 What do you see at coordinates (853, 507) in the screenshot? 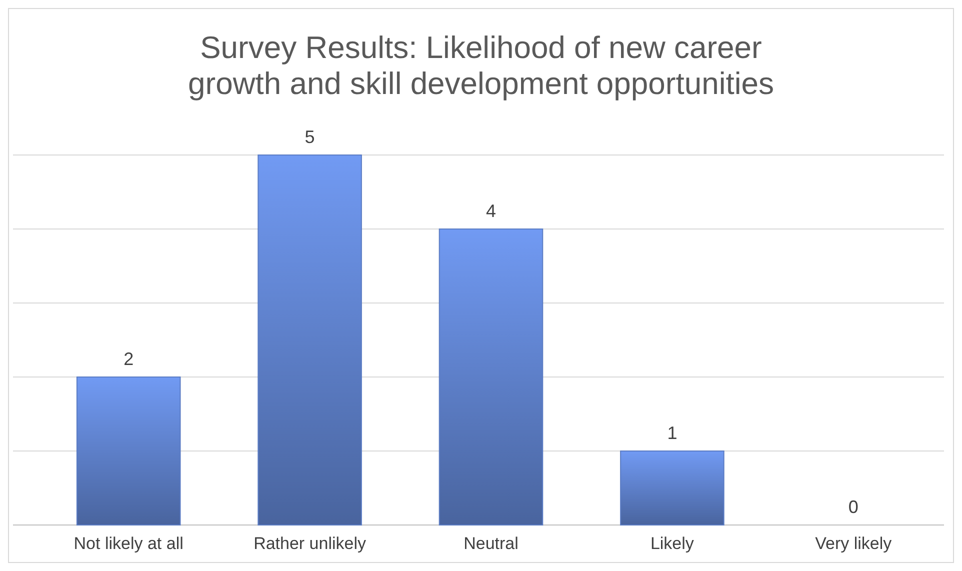
I see `data-label: 0` at bounding box center [853, 507].